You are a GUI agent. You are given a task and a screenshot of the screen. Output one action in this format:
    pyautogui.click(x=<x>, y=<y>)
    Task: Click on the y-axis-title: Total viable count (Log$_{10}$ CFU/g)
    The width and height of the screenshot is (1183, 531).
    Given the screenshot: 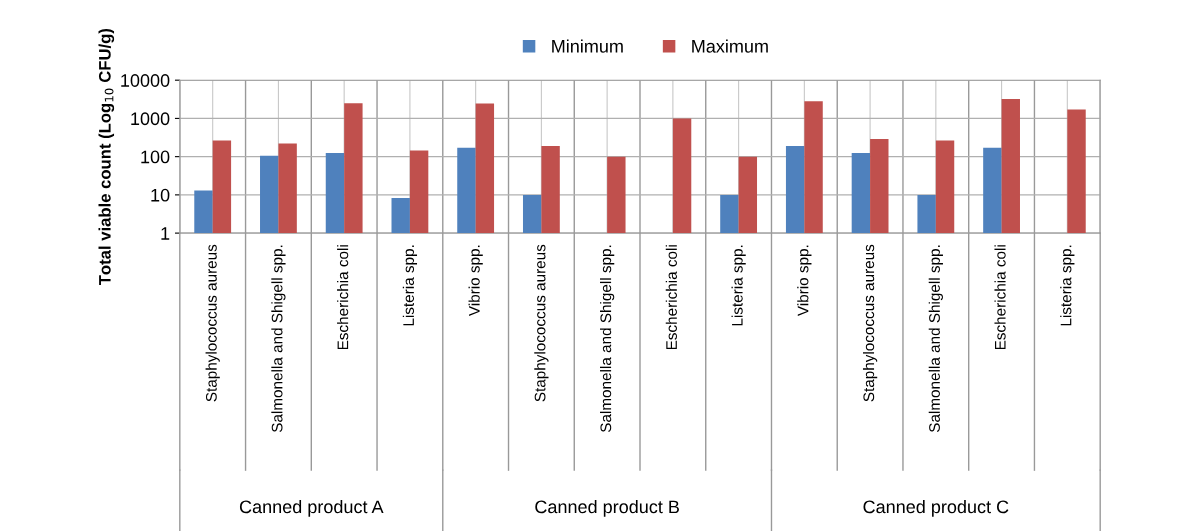 What is the action you would take?
    pyautogui.click(x=106, y=157)
    